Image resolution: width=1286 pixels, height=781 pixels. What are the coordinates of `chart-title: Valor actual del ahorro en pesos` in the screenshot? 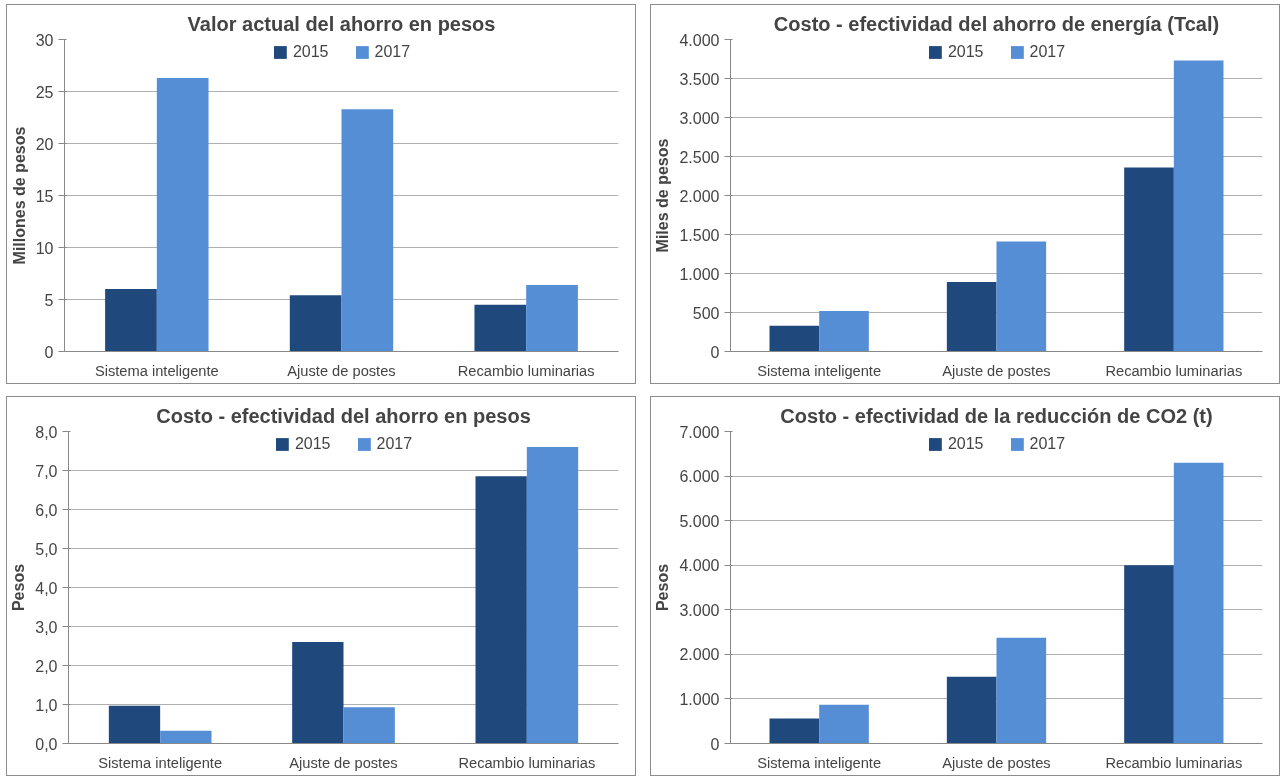 It's located at (341, 23).